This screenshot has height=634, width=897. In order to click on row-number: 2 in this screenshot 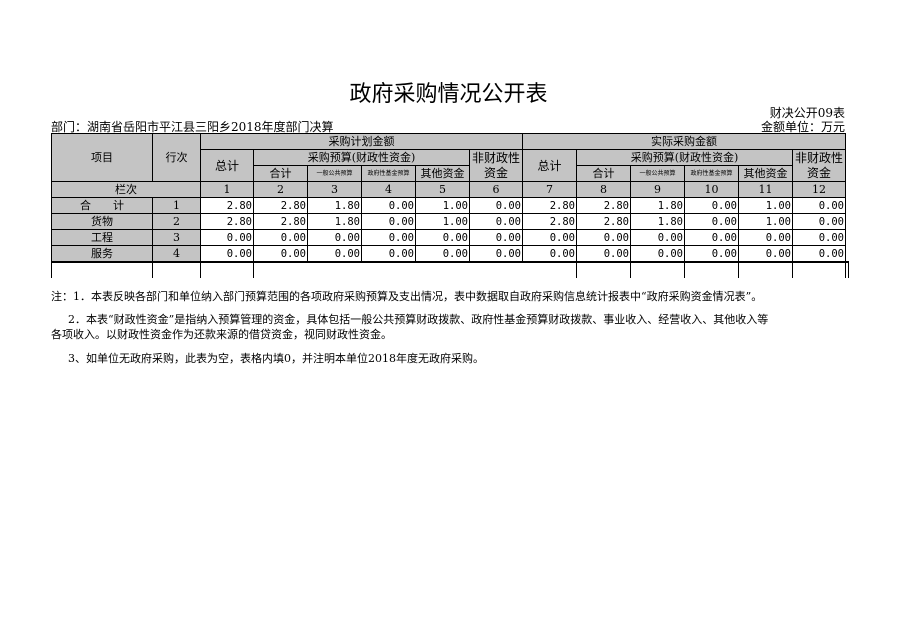, I will do `click(176, 221)`.